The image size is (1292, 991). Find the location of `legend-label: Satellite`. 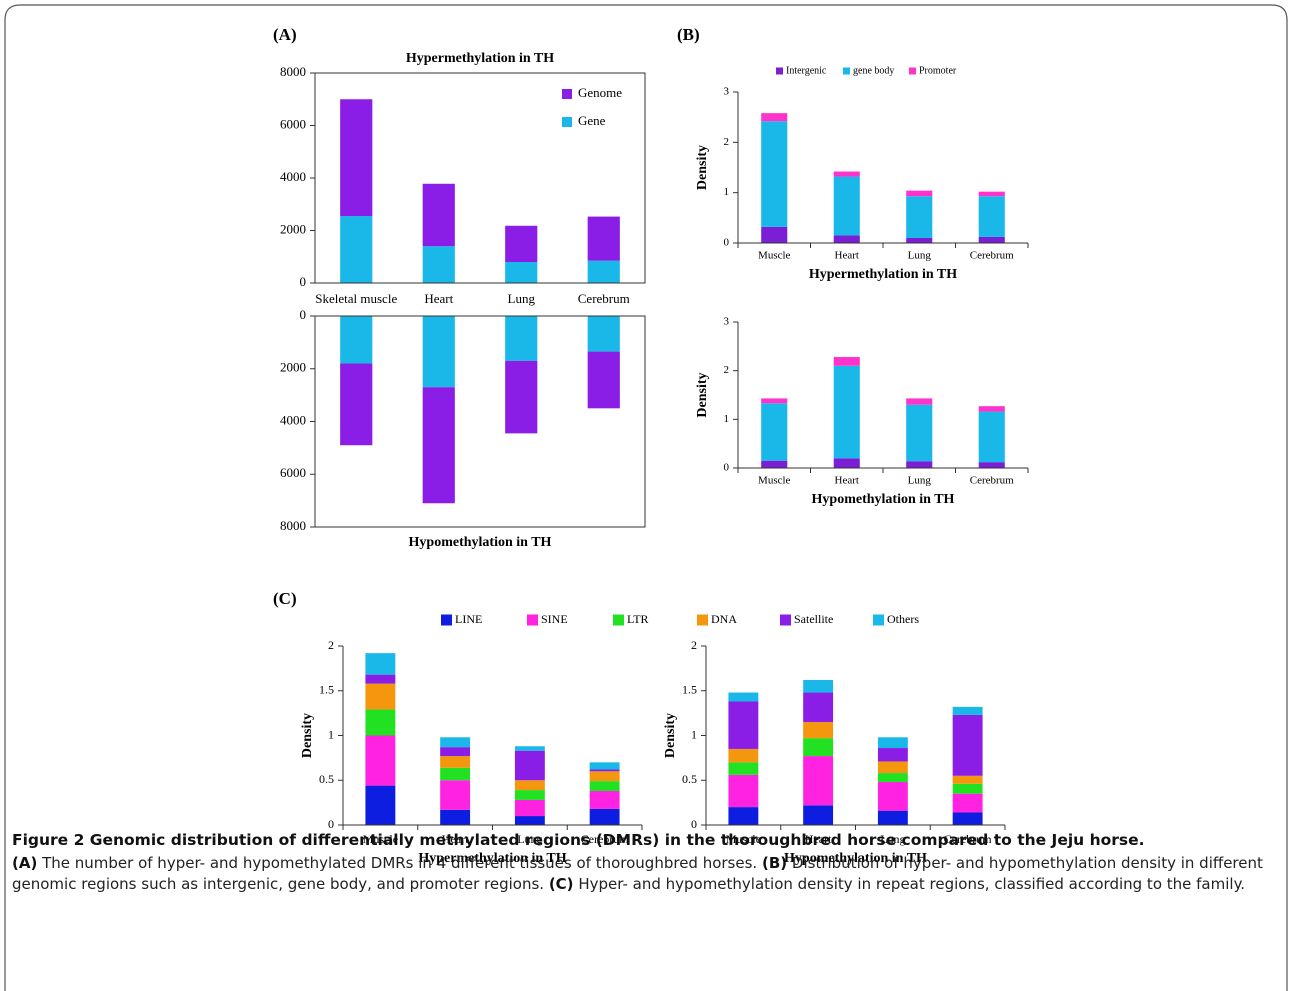

legend-label: Satellite is located at coordinates (813, 619).